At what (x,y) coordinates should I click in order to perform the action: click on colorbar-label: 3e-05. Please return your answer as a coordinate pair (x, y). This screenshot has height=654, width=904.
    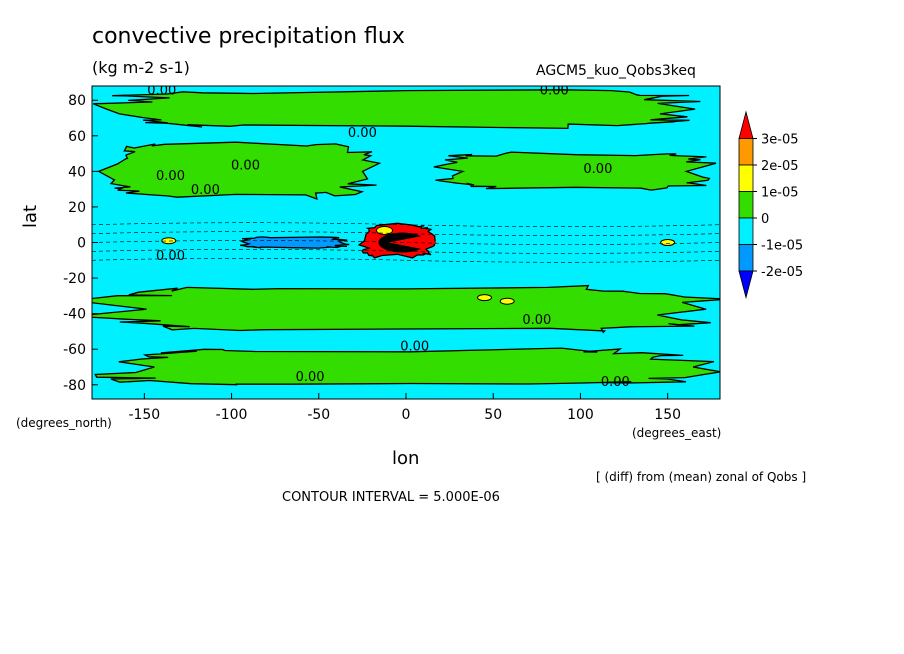
    Looking at the image, I should click on (780, 140).